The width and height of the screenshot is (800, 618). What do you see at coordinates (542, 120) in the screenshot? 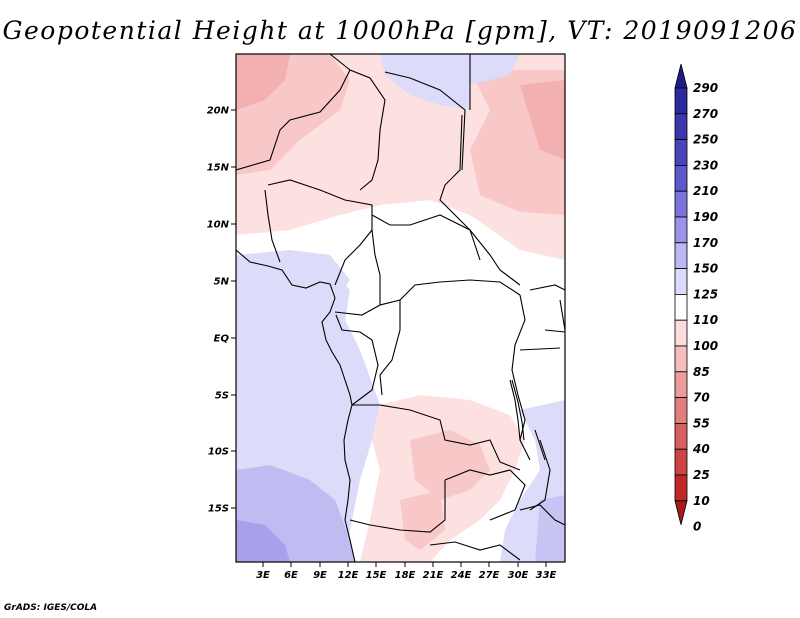
I see `shade-northeast-strong` at bounding box center [542, 120].